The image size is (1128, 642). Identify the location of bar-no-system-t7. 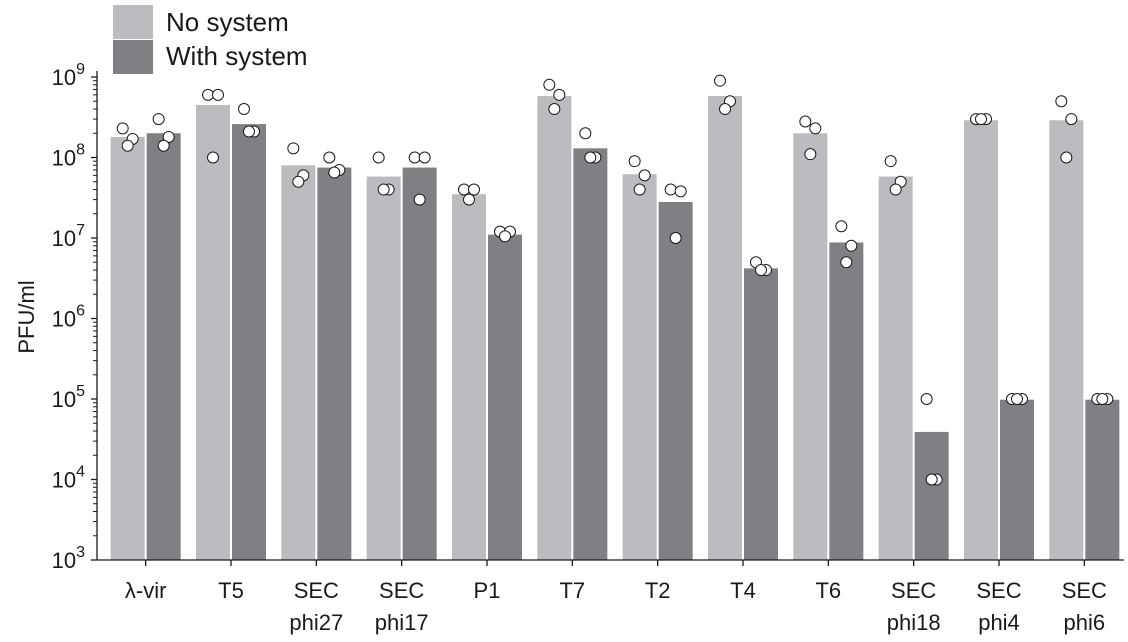
(554, 328).